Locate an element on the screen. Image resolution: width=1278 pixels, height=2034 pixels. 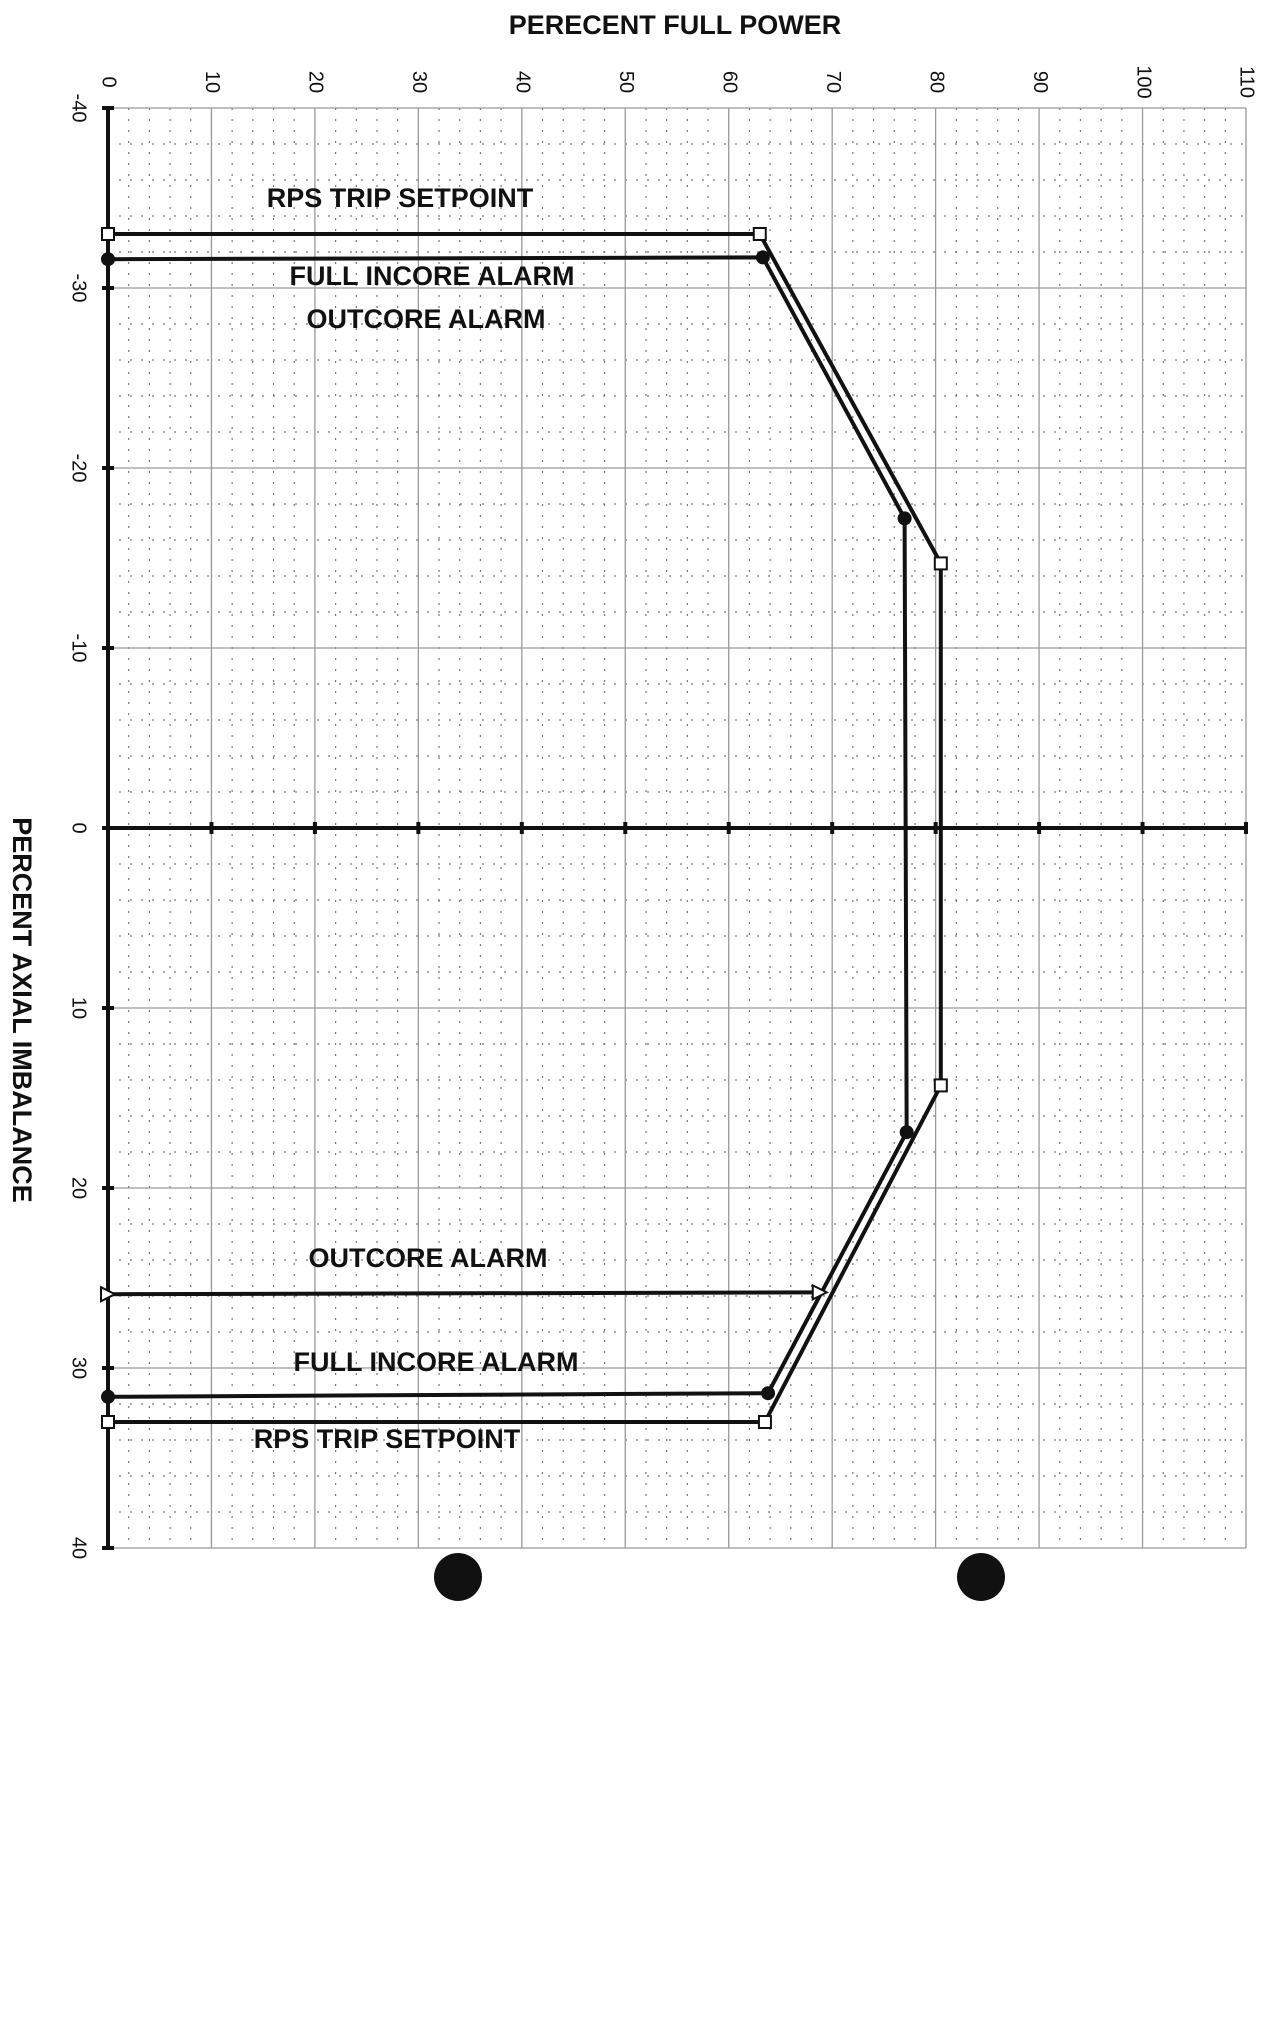
annotation: OUTCORE ALARM is located at coordinates (426, 319).